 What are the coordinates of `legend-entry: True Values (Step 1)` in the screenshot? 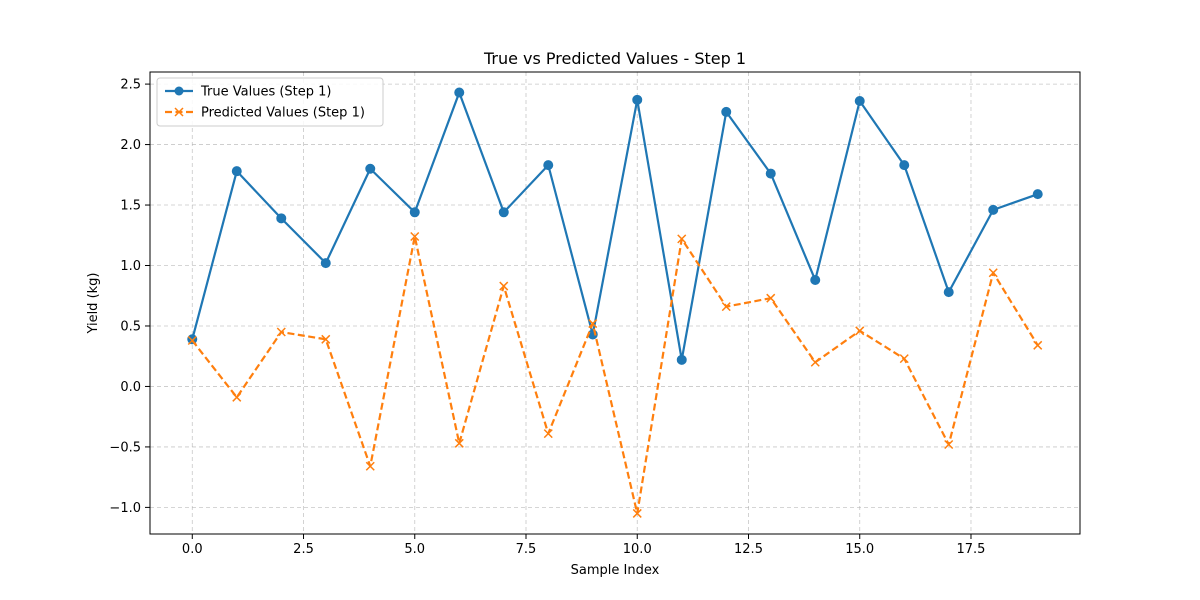 It's located at (248, 92).